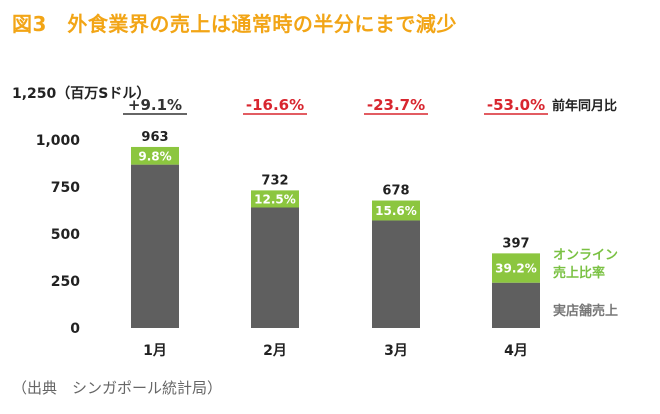  Describe the element at coordinates (155, 351) in the screenshot. I see `x-category-label: 1月` at that location.